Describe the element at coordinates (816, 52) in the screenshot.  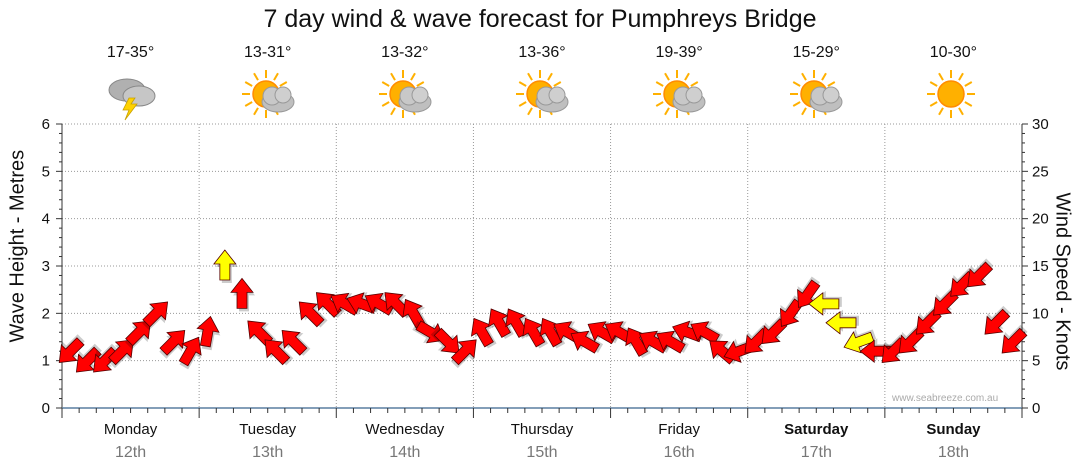
I see `temp-range-saturday: 15-29°` at that location.